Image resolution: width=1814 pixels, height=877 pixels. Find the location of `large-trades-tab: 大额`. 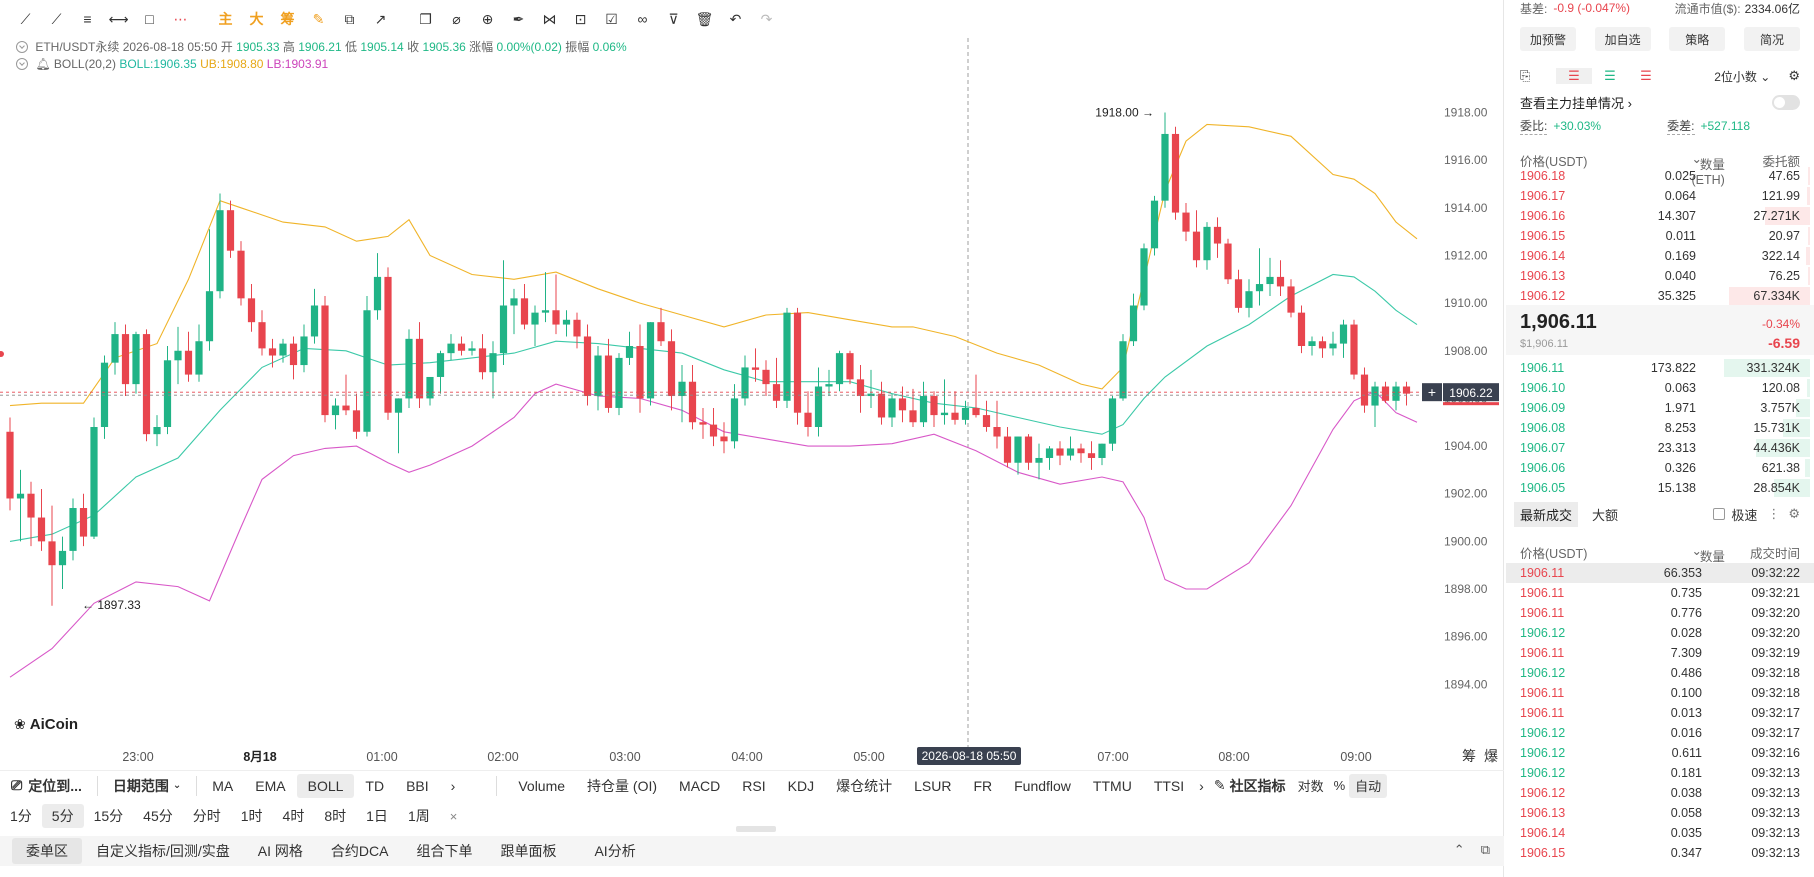

large-trades-tab: 大额 is located at coordinates (1605, 515).